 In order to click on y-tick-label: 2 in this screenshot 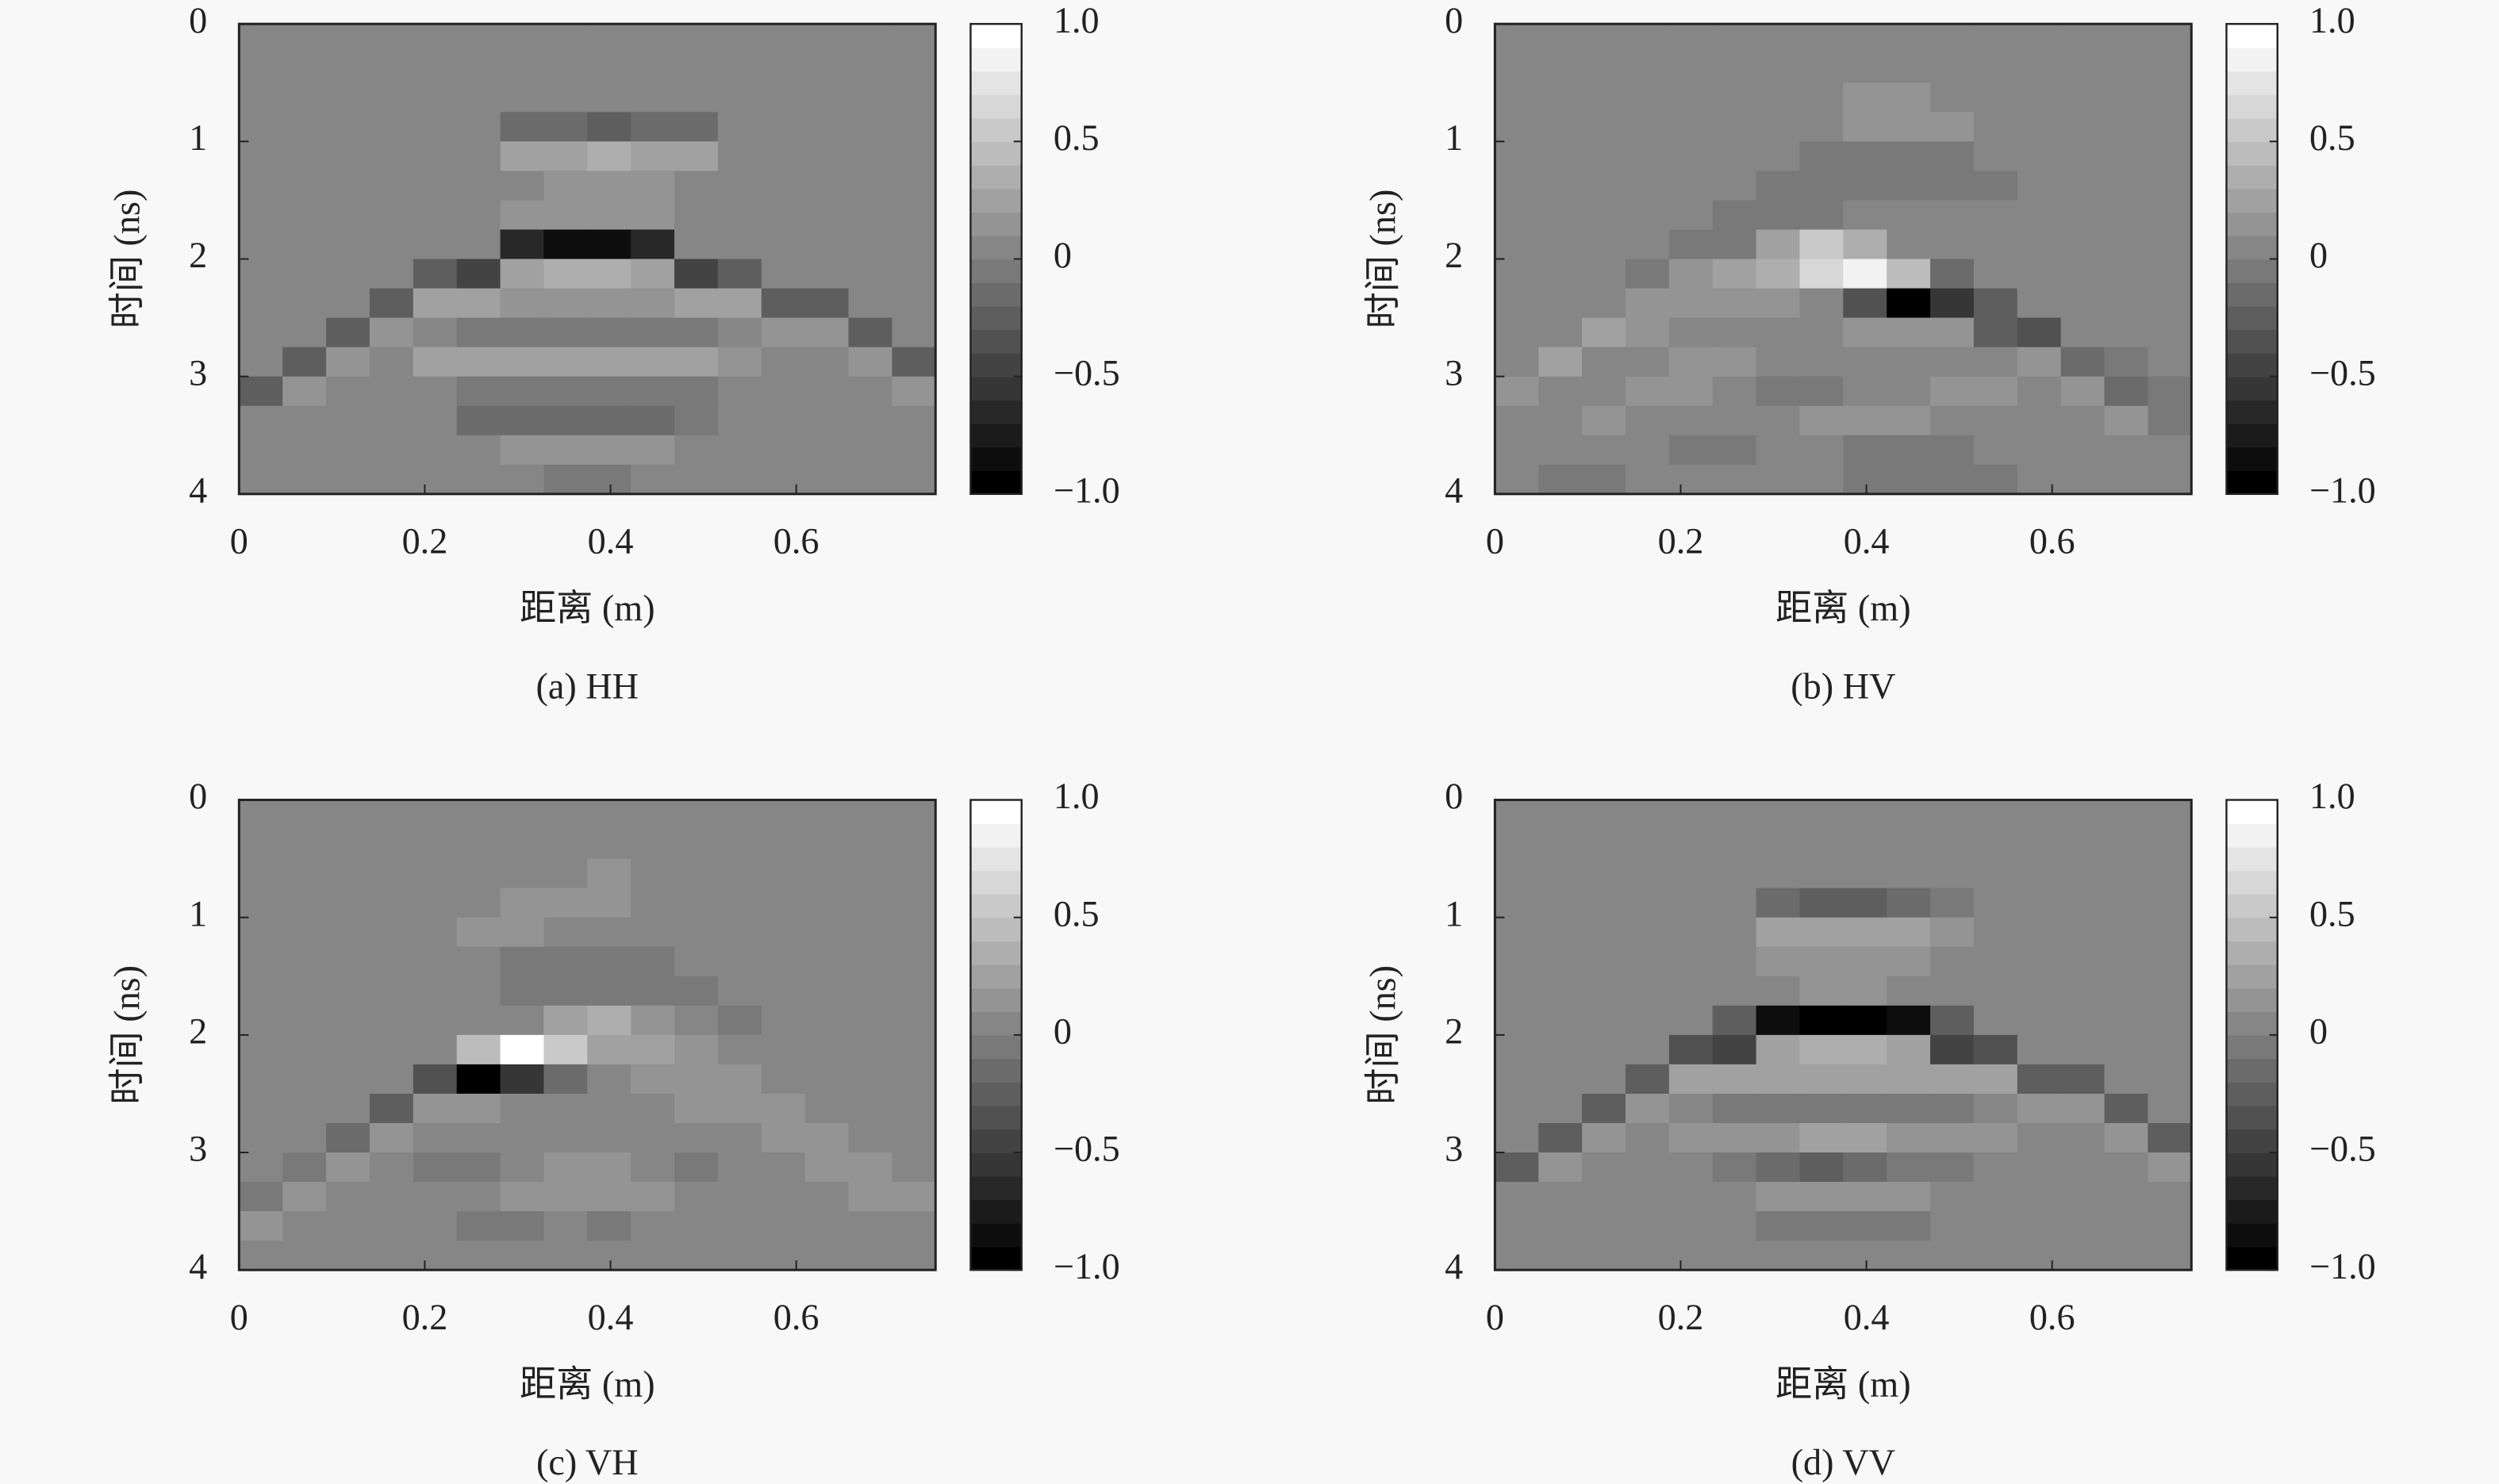, I will do `click(198, 255)`.